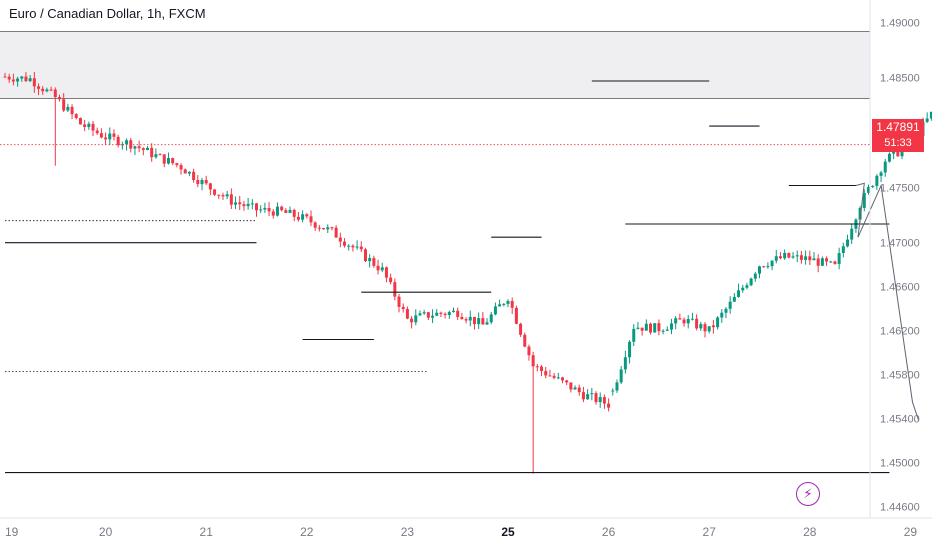 The width and height of the screenshot is (932, 550). I want to click on y-tick-label: 1.47500, so click(900, 189).